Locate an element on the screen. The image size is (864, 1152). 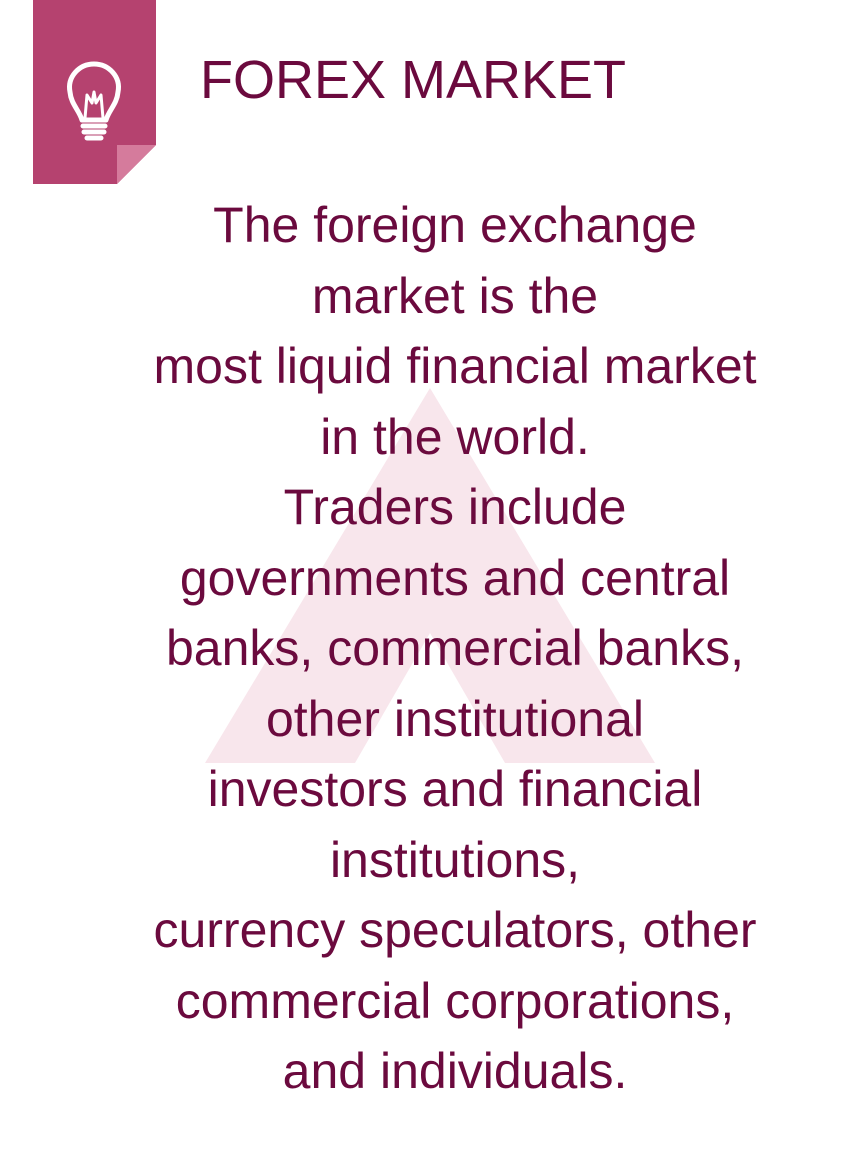
description-line: institutions, is located at coordinates (455, 859).